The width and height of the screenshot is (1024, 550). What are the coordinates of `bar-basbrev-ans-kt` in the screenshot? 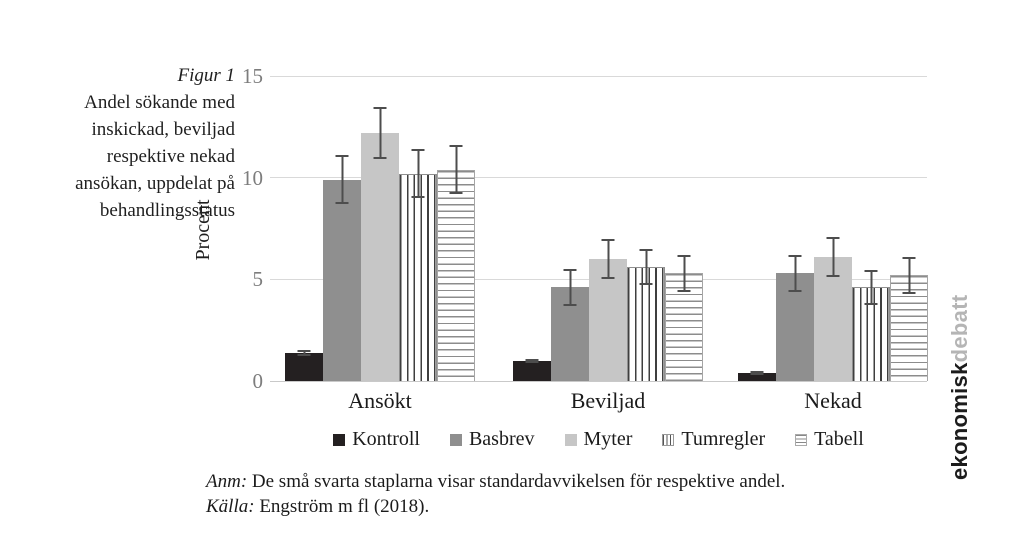 It's located at (342, 280).